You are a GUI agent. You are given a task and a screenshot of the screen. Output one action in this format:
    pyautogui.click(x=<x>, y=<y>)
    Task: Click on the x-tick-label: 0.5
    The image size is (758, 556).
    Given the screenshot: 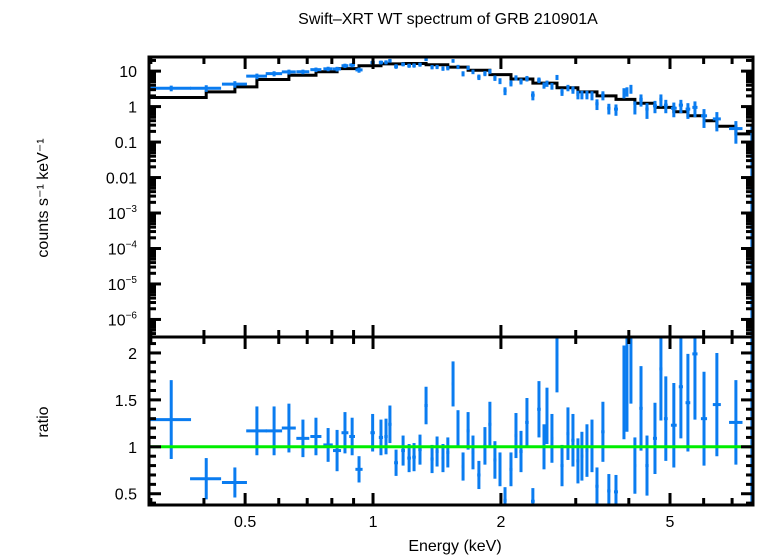 What is the action you would take?
    pyautogui.click(x=245, y=522)
    